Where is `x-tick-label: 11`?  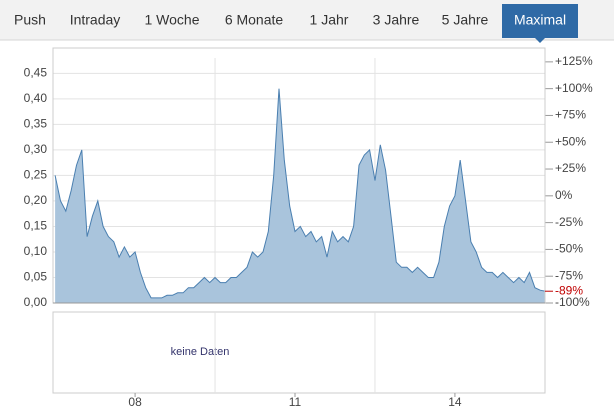
x-tick-label: 11 is located at coordinates (295, 402).